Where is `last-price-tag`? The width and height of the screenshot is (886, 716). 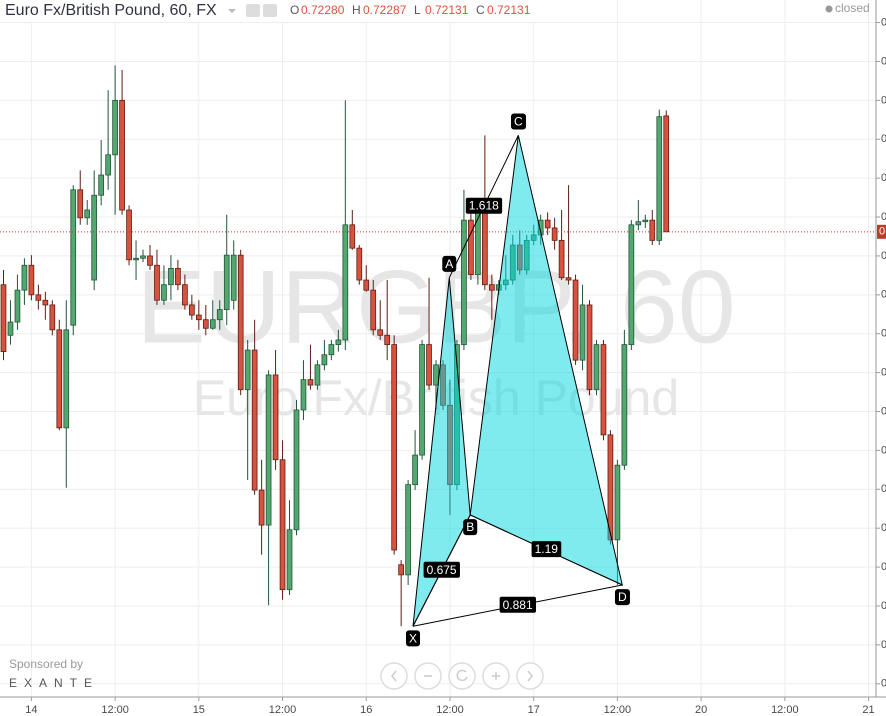
last-price-tag is located at coordinates (881, 231).